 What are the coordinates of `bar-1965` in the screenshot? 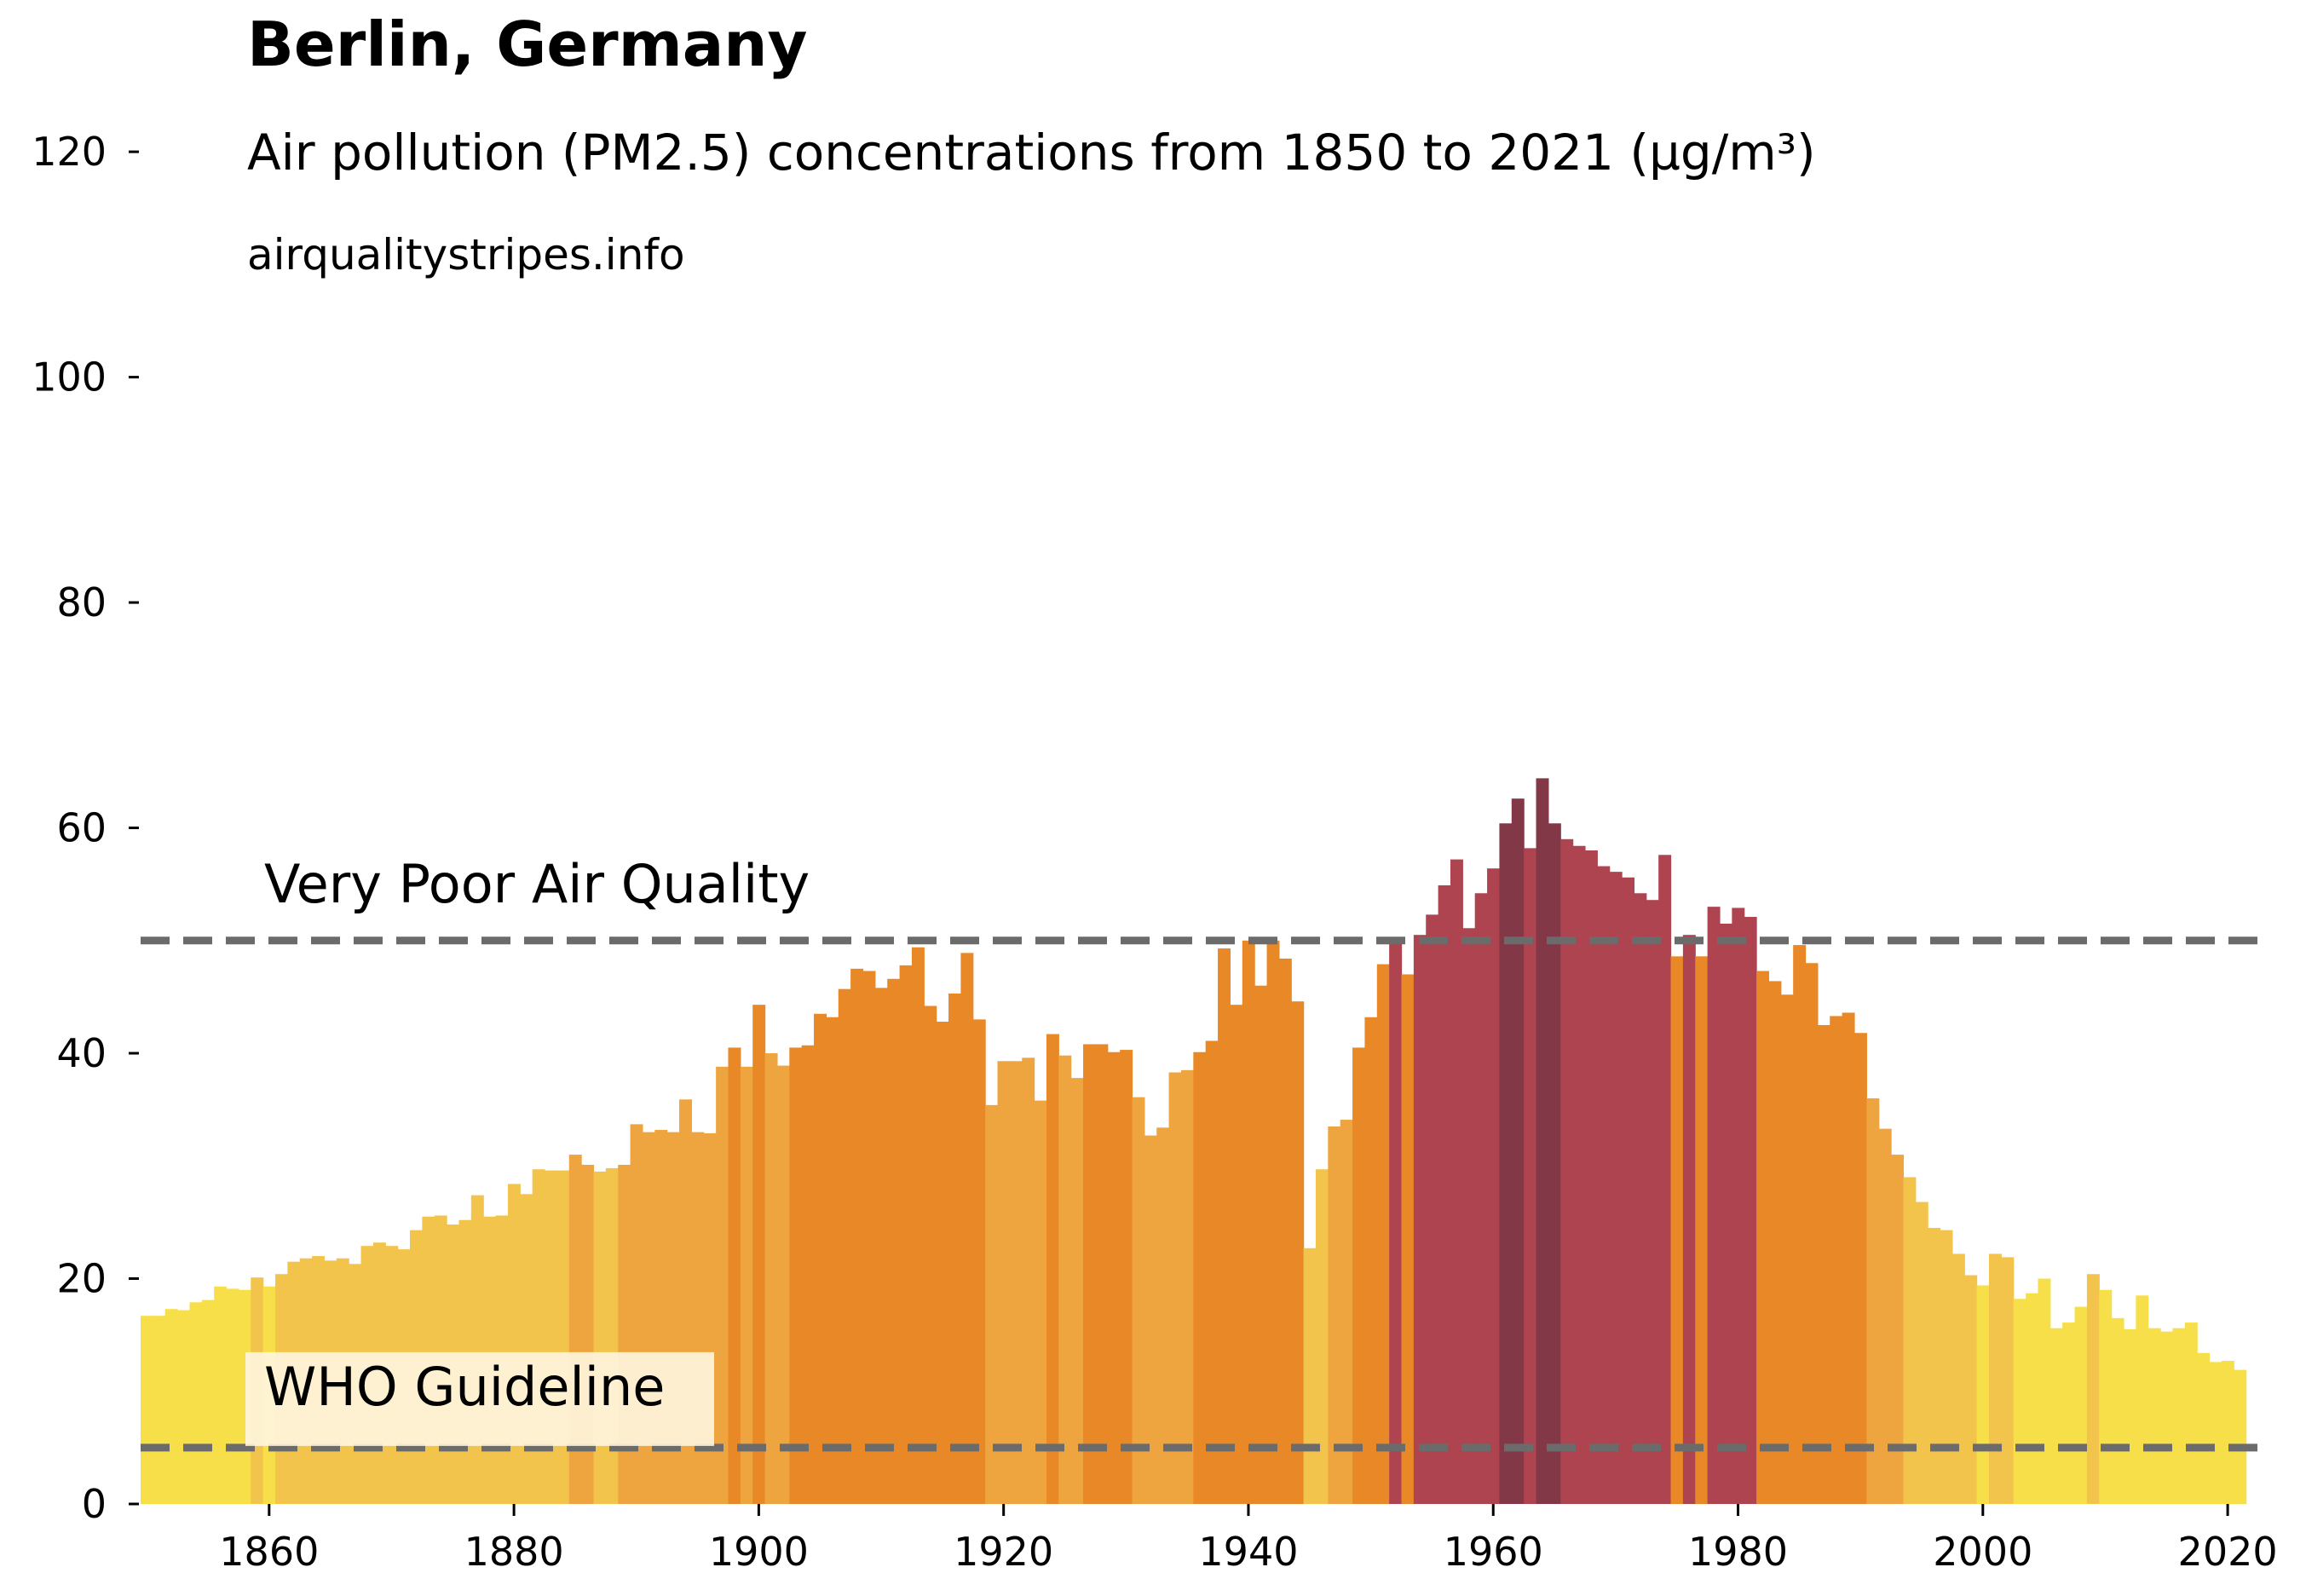 It's located at (1554, 1163).